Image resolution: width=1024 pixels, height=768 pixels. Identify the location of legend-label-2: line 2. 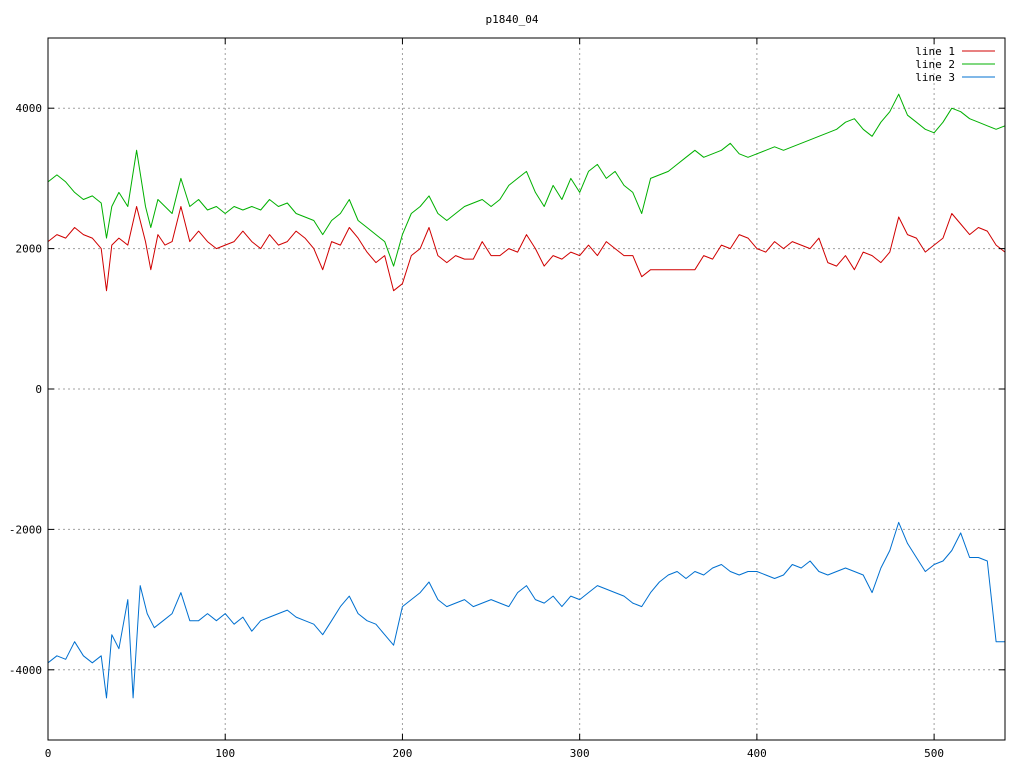
(935, 64).